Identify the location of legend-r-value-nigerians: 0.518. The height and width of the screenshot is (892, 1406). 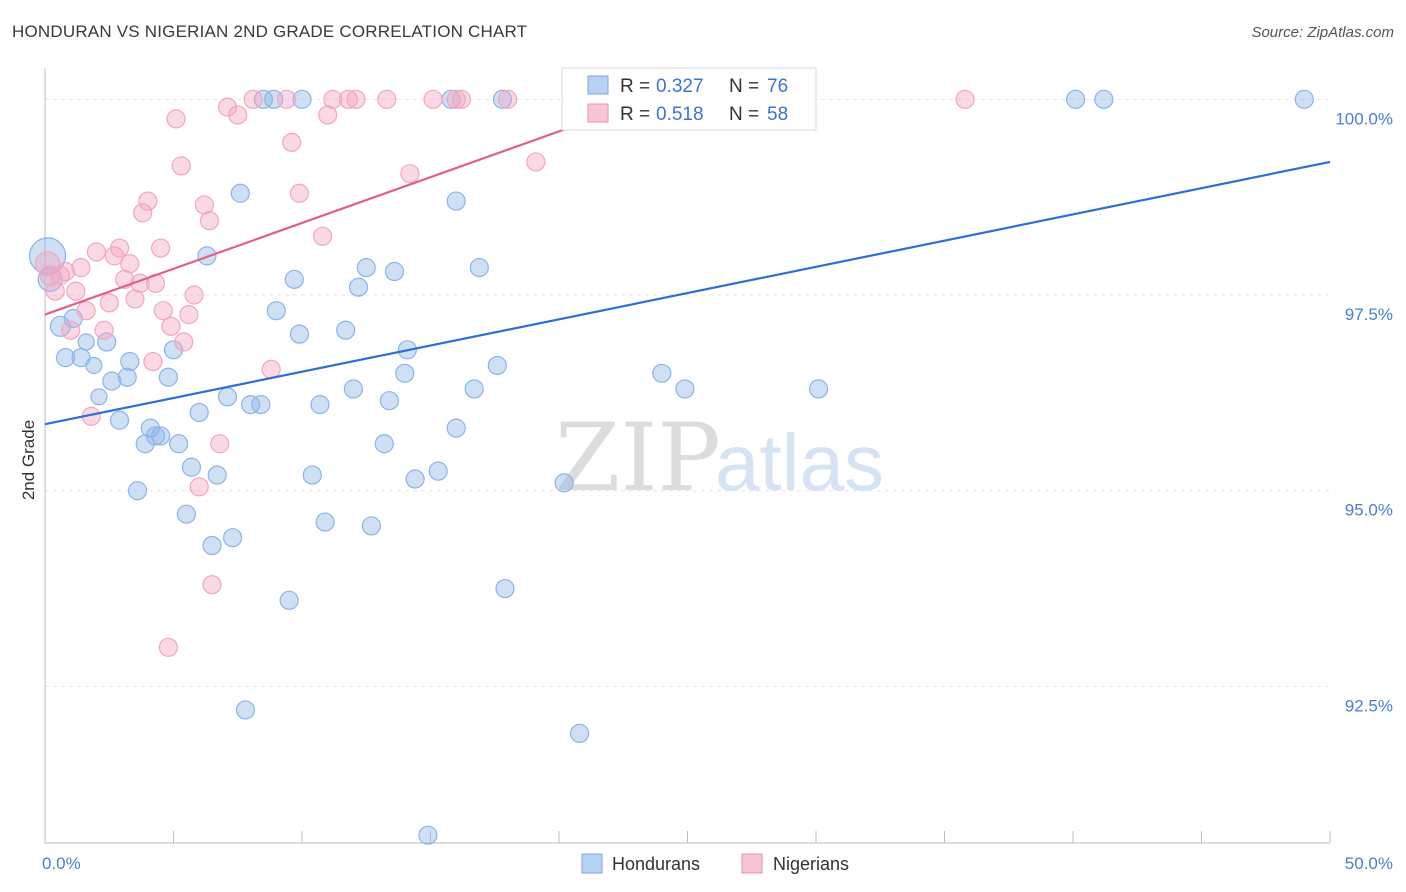
(680, 114).